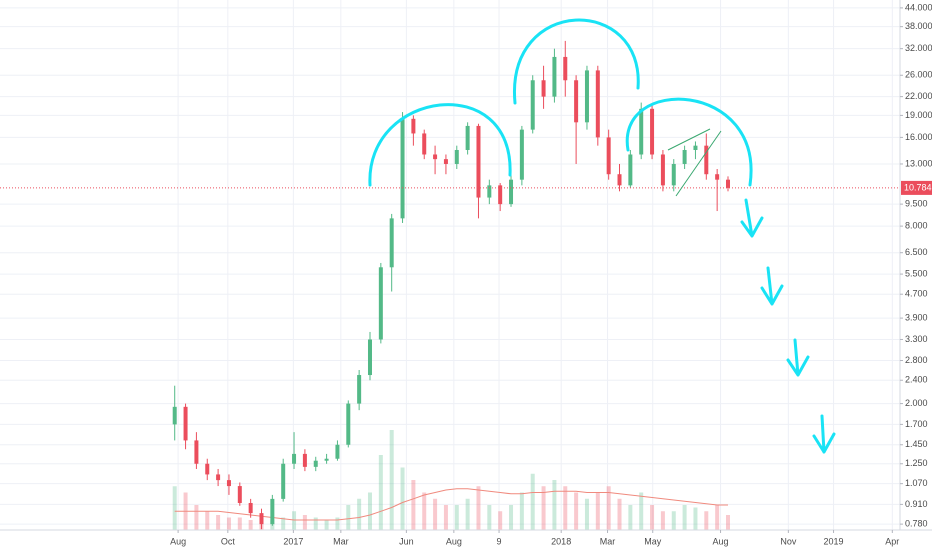 The width and height of the screenshot is (932, 550). What do you see at coordinates (916, 317) in the screenshot?
I see `y-tick-label: 3.900` at bounding box center [916, 317].